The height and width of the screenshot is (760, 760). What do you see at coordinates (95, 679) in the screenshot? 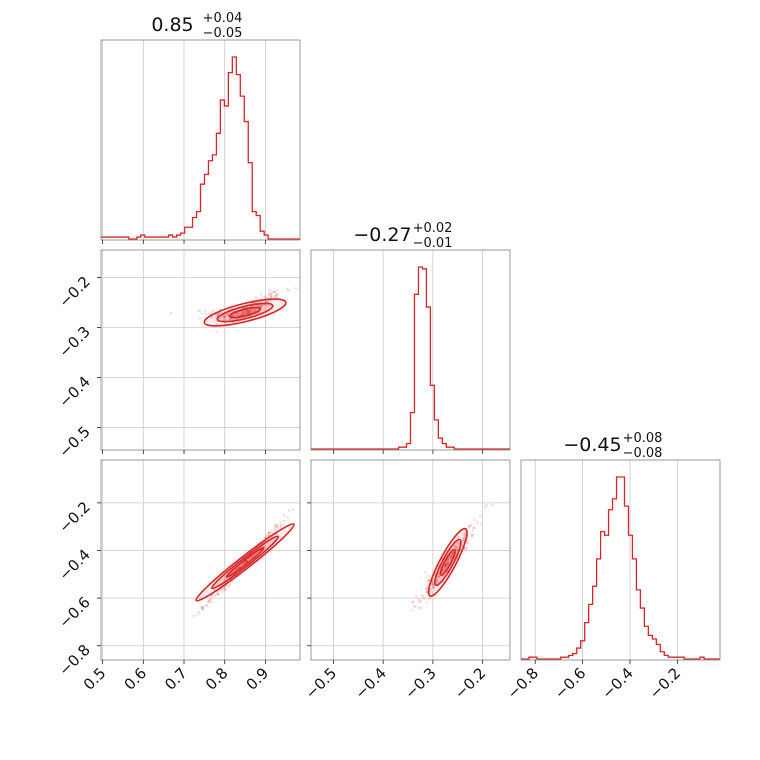
I see `x-tick-label: 0.5` at bounding box center [95, 679].